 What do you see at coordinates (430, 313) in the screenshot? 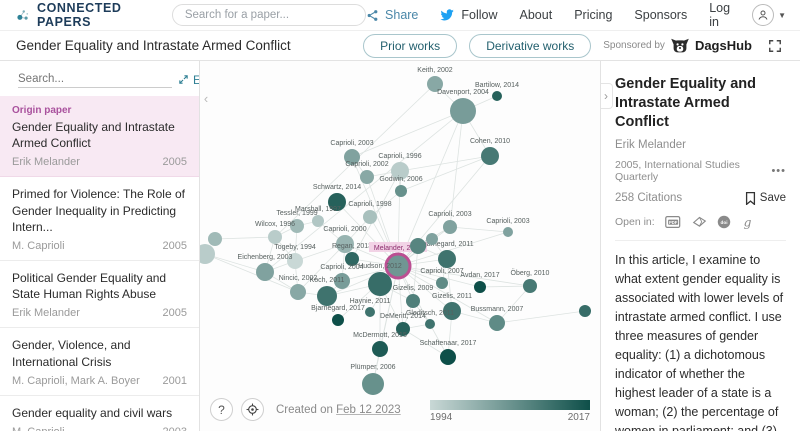
I see `graph-node-label: Gleditsch, 2011` at bounding box center [430, 313].